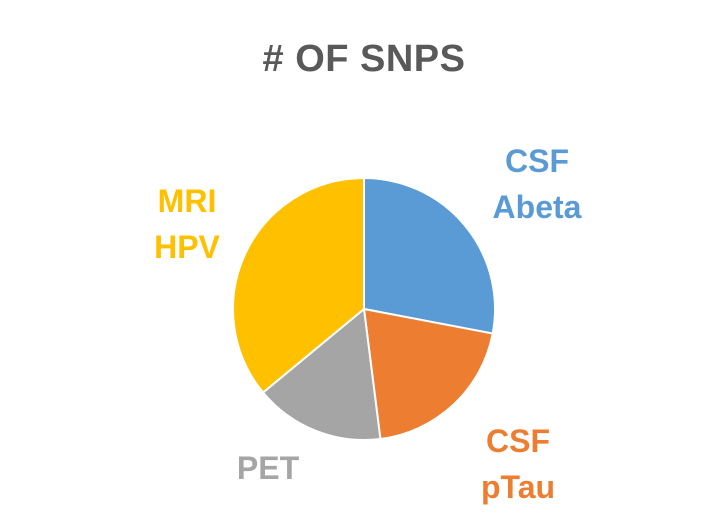 This screenshot has height=515, width=728. Describe the element at coordinates (518, 487) in the screenshot. I see `slice-label-line: pTau` at that location.